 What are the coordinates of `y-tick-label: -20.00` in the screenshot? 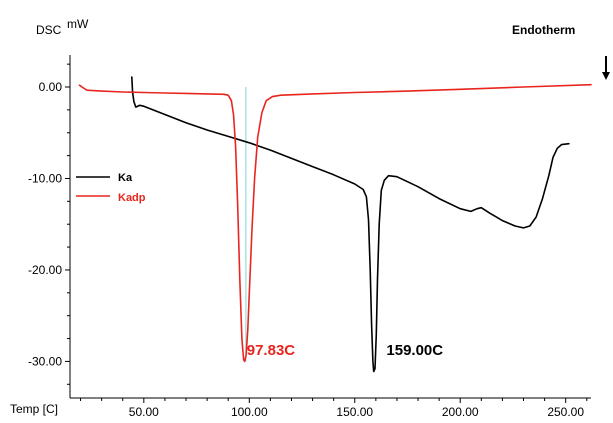 It's located at (45, 270).